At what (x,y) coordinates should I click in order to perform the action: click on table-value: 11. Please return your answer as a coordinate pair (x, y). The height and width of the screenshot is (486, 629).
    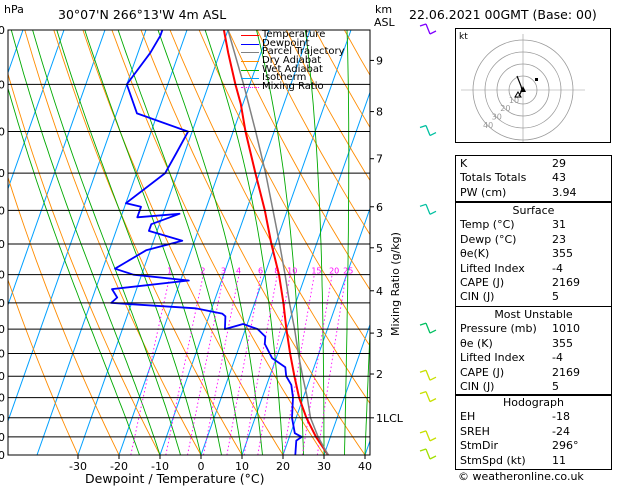
    Looking at the image, I should click on (559, 460).